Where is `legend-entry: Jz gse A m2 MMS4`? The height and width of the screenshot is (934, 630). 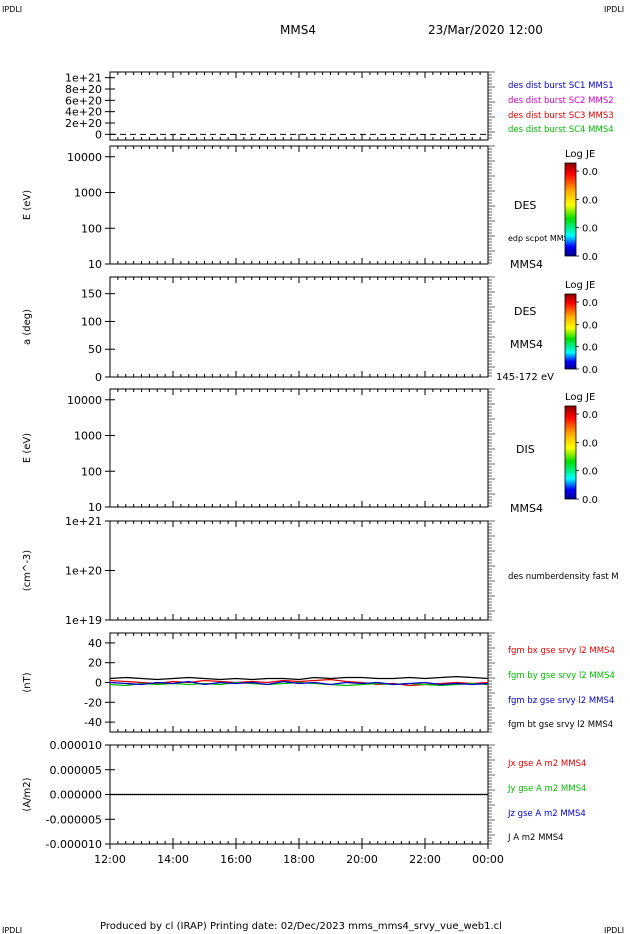
legend-entry: Jz gse A m2 MMS4 is located at coordinates (546, 814).